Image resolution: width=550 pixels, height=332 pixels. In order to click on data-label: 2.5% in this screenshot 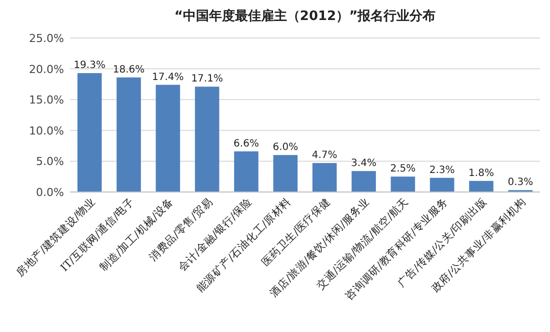, I will do `click(403, 169)`.